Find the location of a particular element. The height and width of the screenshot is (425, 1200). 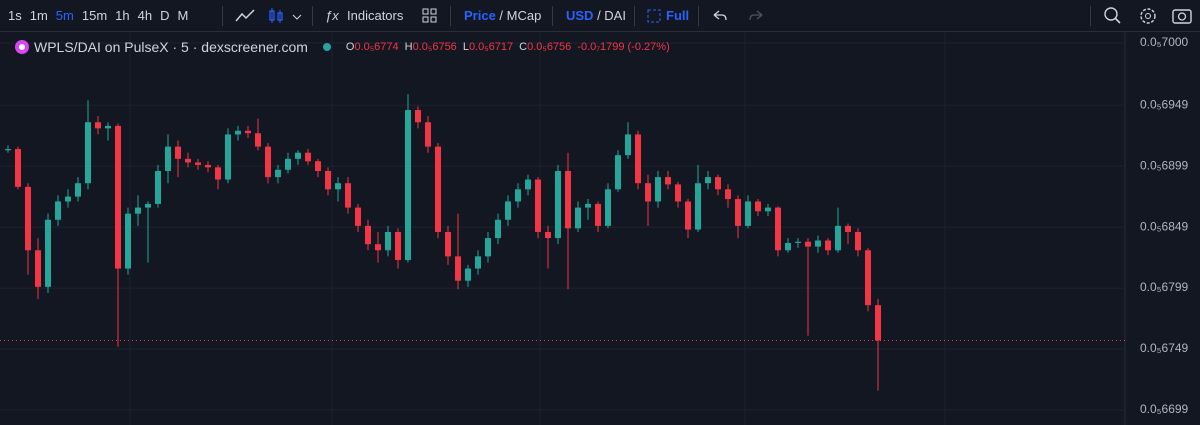

price-mcap: Price / MCap is located at coordinates (503, 15).